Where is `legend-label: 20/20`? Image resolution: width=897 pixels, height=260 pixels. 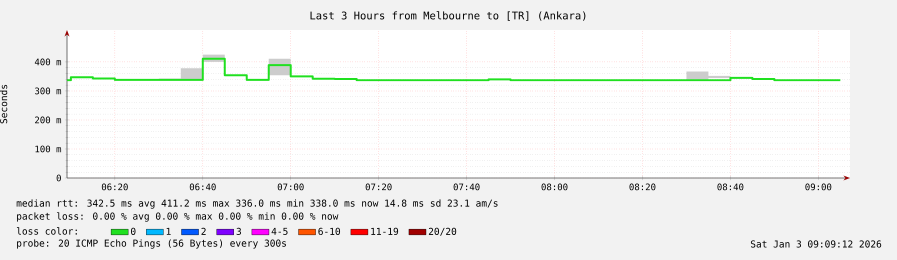 legend-label: 20/20 is located at coordinates (442, 232).